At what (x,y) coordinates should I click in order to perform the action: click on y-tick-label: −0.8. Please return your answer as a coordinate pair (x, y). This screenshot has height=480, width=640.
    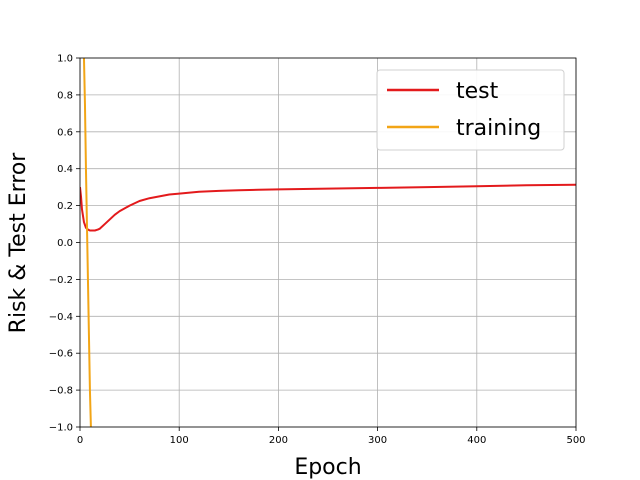
    Looking at the image, I should click on (61, 391).